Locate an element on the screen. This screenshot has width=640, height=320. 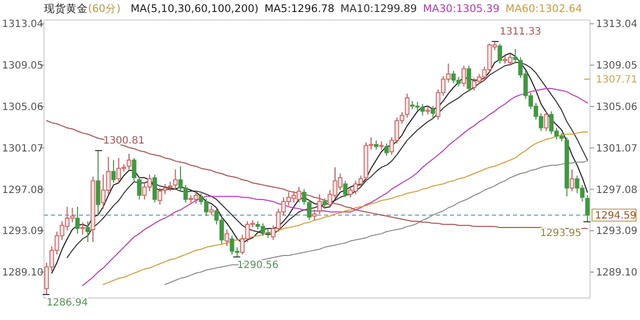
y2-tick-label: 1301.07 is located at coordinates (617, 148).